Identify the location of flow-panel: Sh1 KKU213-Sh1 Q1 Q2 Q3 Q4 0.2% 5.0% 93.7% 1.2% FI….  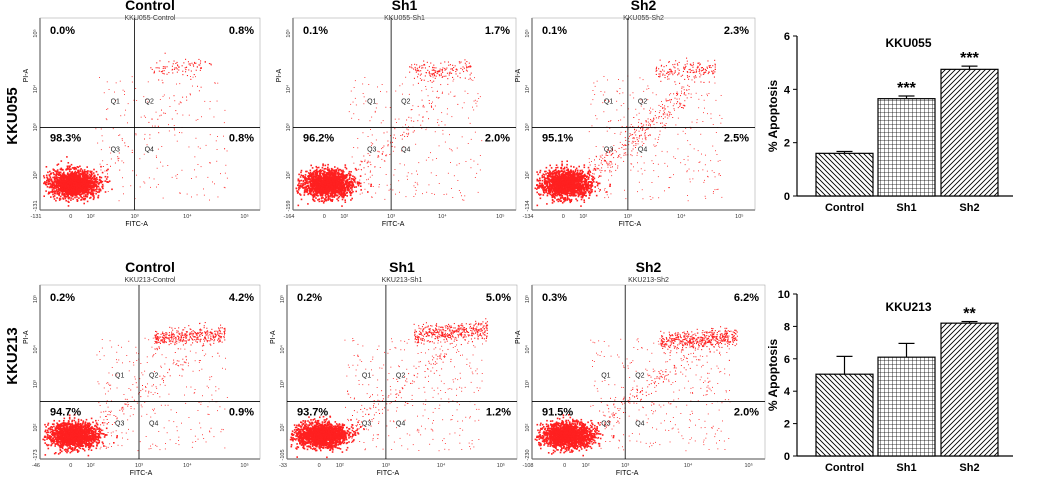
(394, 368).